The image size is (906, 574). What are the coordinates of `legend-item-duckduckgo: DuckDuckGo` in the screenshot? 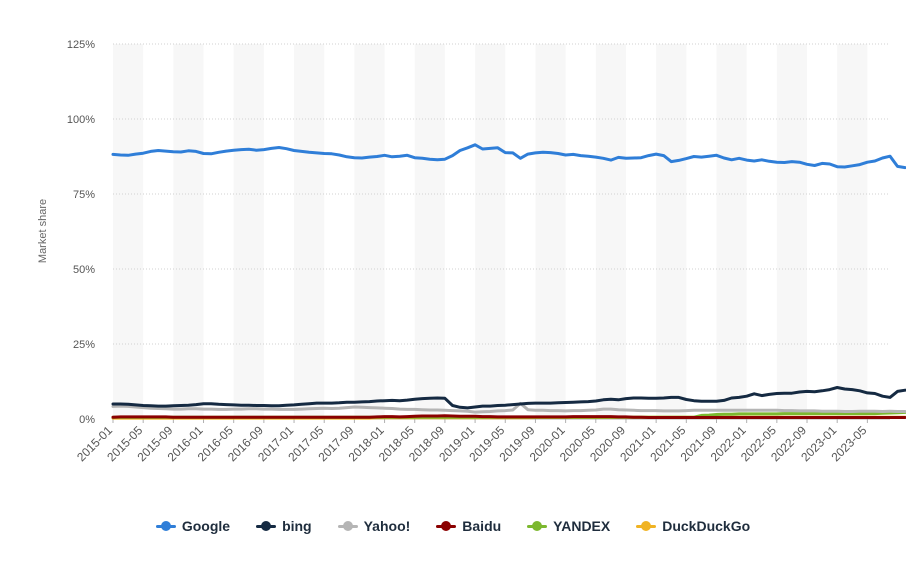 It's located at (693, 526).